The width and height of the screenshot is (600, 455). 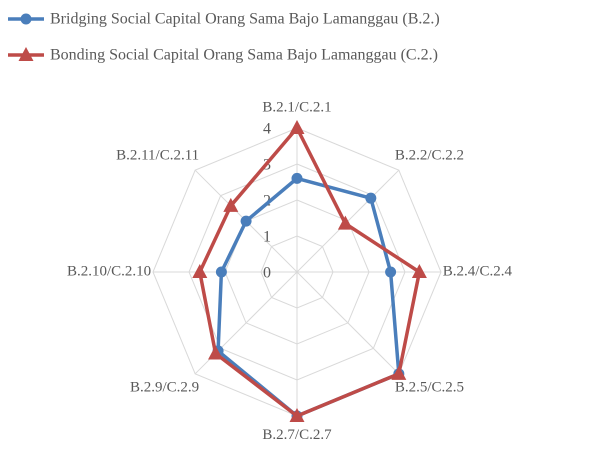 I want to click on category-label: B.2.10/C.2.10, so click(x=109, y=271).